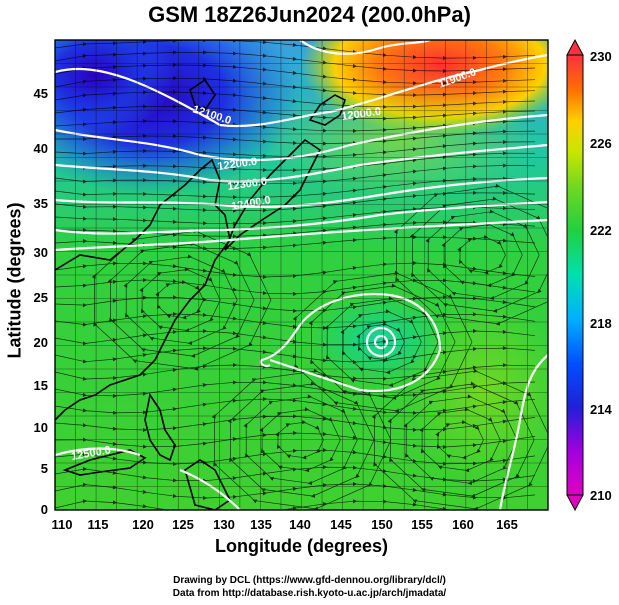 This screenshot has width=619, height=605. What do you see at coordinates (247, 184) in the screenshot?
I see `contour-label: 12300.0` at bounding box center [247, 184].